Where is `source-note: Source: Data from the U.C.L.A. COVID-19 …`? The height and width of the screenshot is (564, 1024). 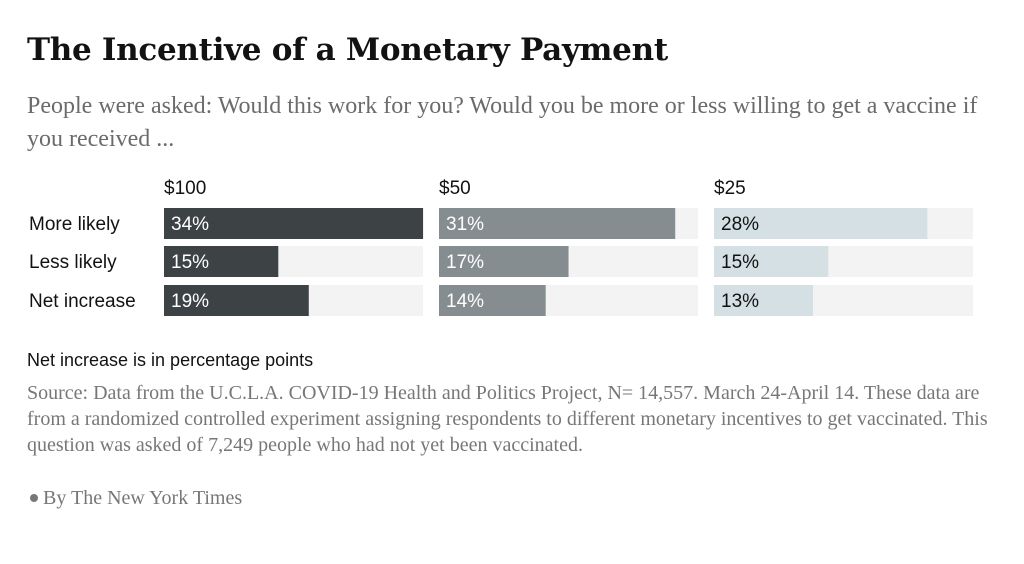
source-note: Source: Data from the U.C.L.A. COVID-19 … is located at coordinates (507, 419).